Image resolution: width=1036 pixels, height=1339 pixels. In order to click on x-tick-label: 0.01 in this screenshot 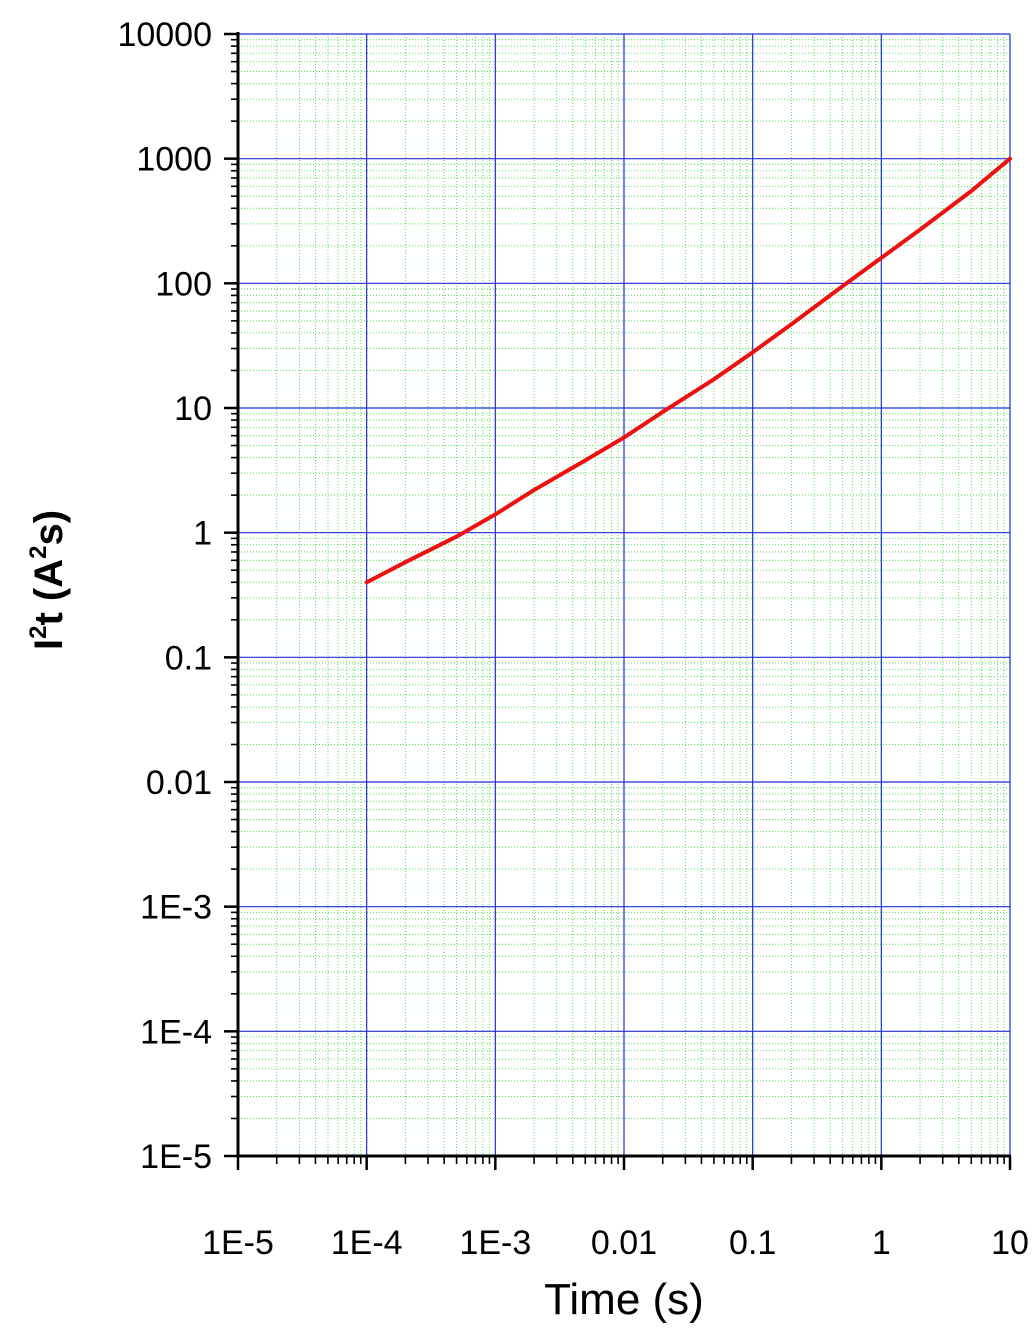, I will do `click(624, 1243)`.